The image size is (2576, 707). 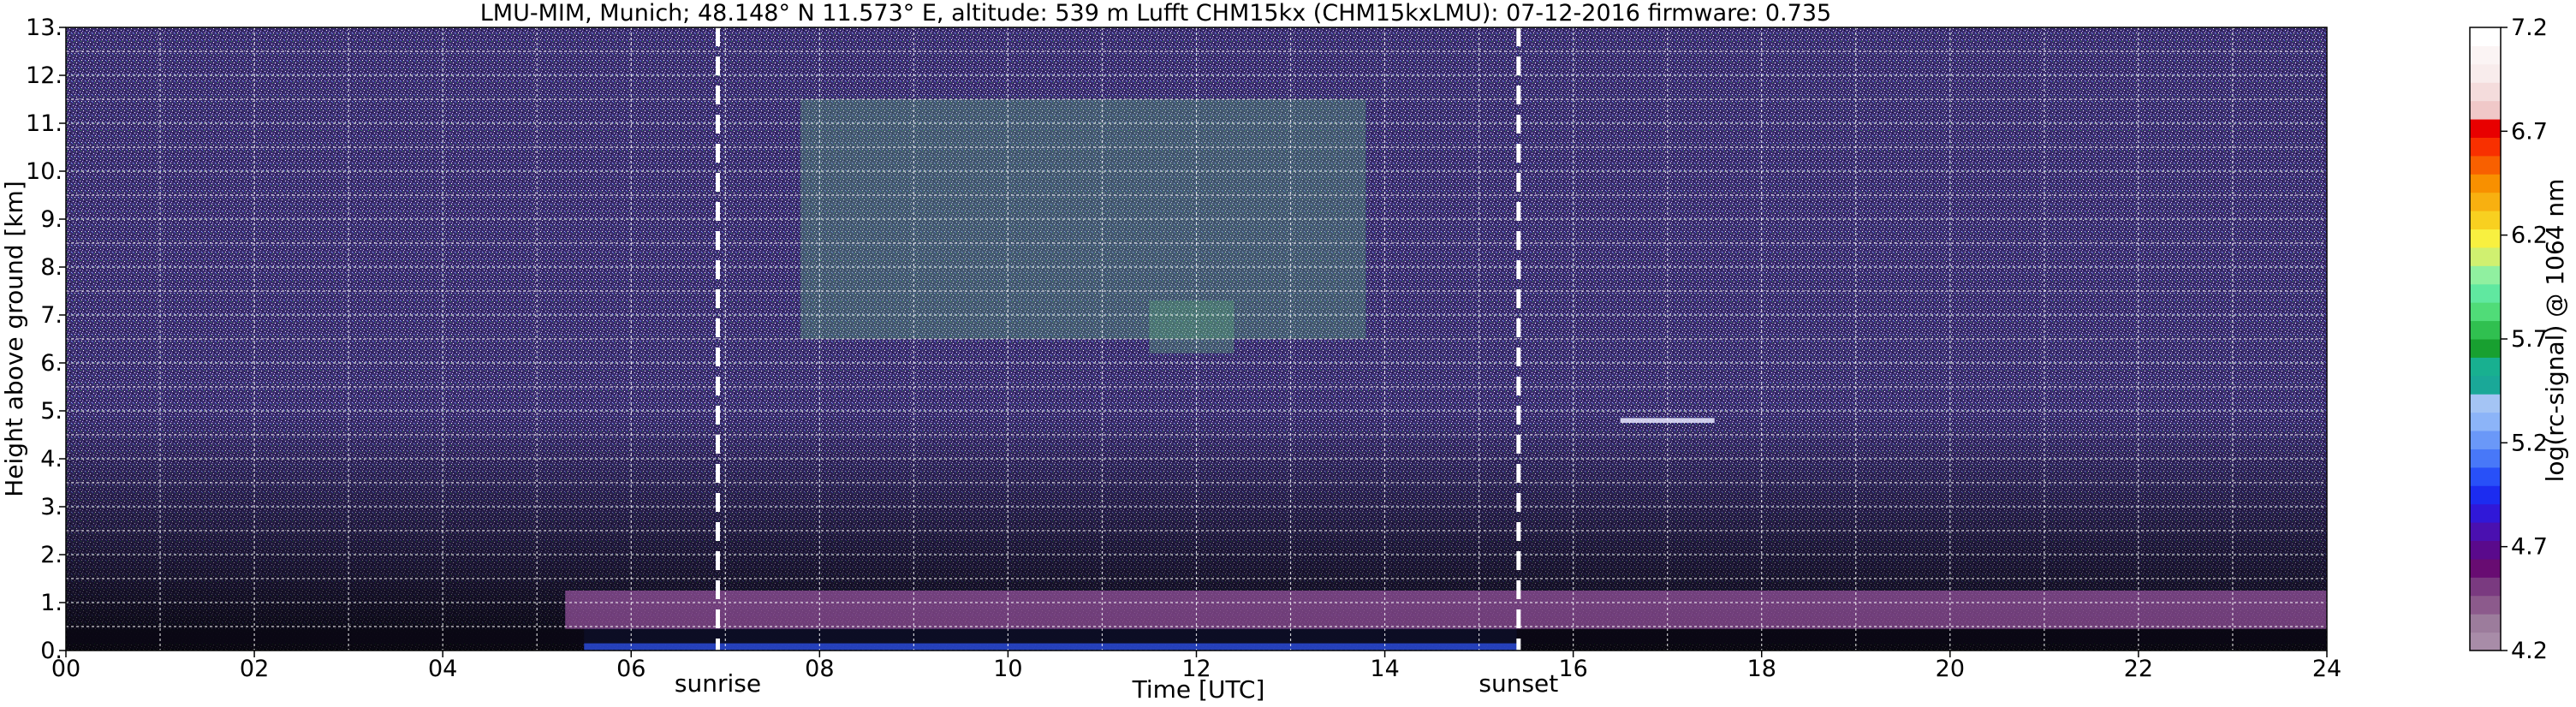 I want to click on y-tick-label: 5., so click(x=51, y=411).